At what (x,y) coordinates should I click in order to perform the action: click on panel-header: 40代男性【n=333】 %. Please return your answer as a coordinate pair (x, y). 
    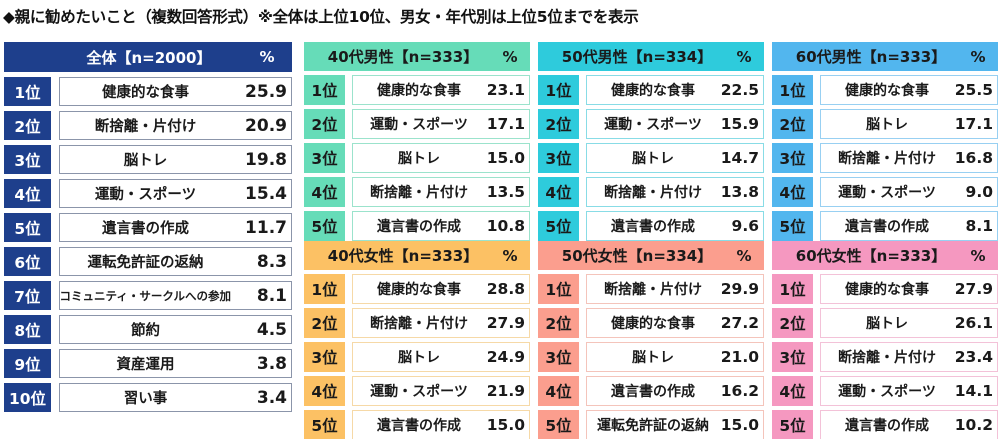
    Looking at the image, I should click on (417, 56).